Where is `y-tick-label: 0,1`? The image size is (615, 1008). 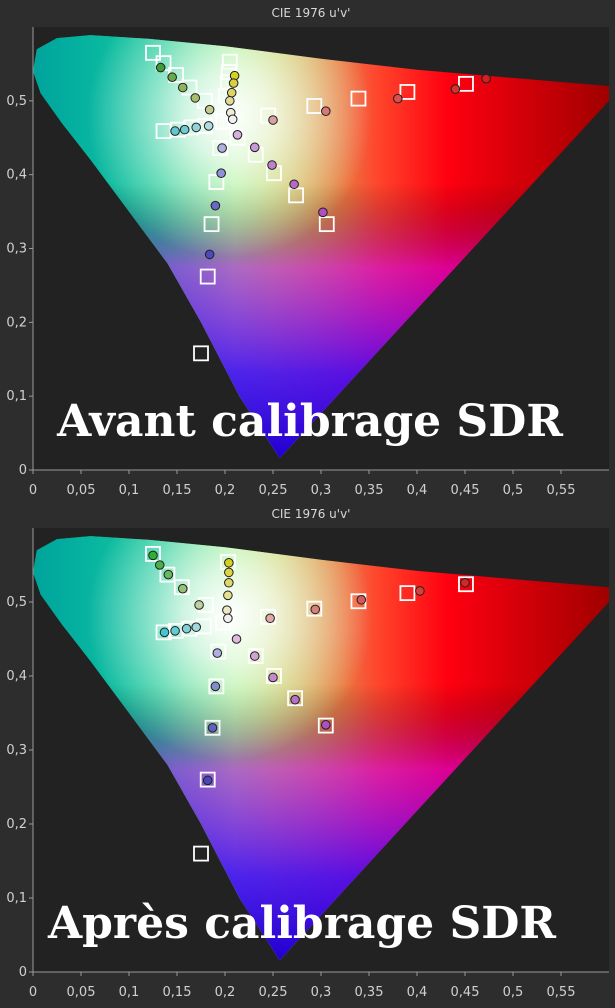 y-tick-label: 0,1 is located at coordinates (16, 898).